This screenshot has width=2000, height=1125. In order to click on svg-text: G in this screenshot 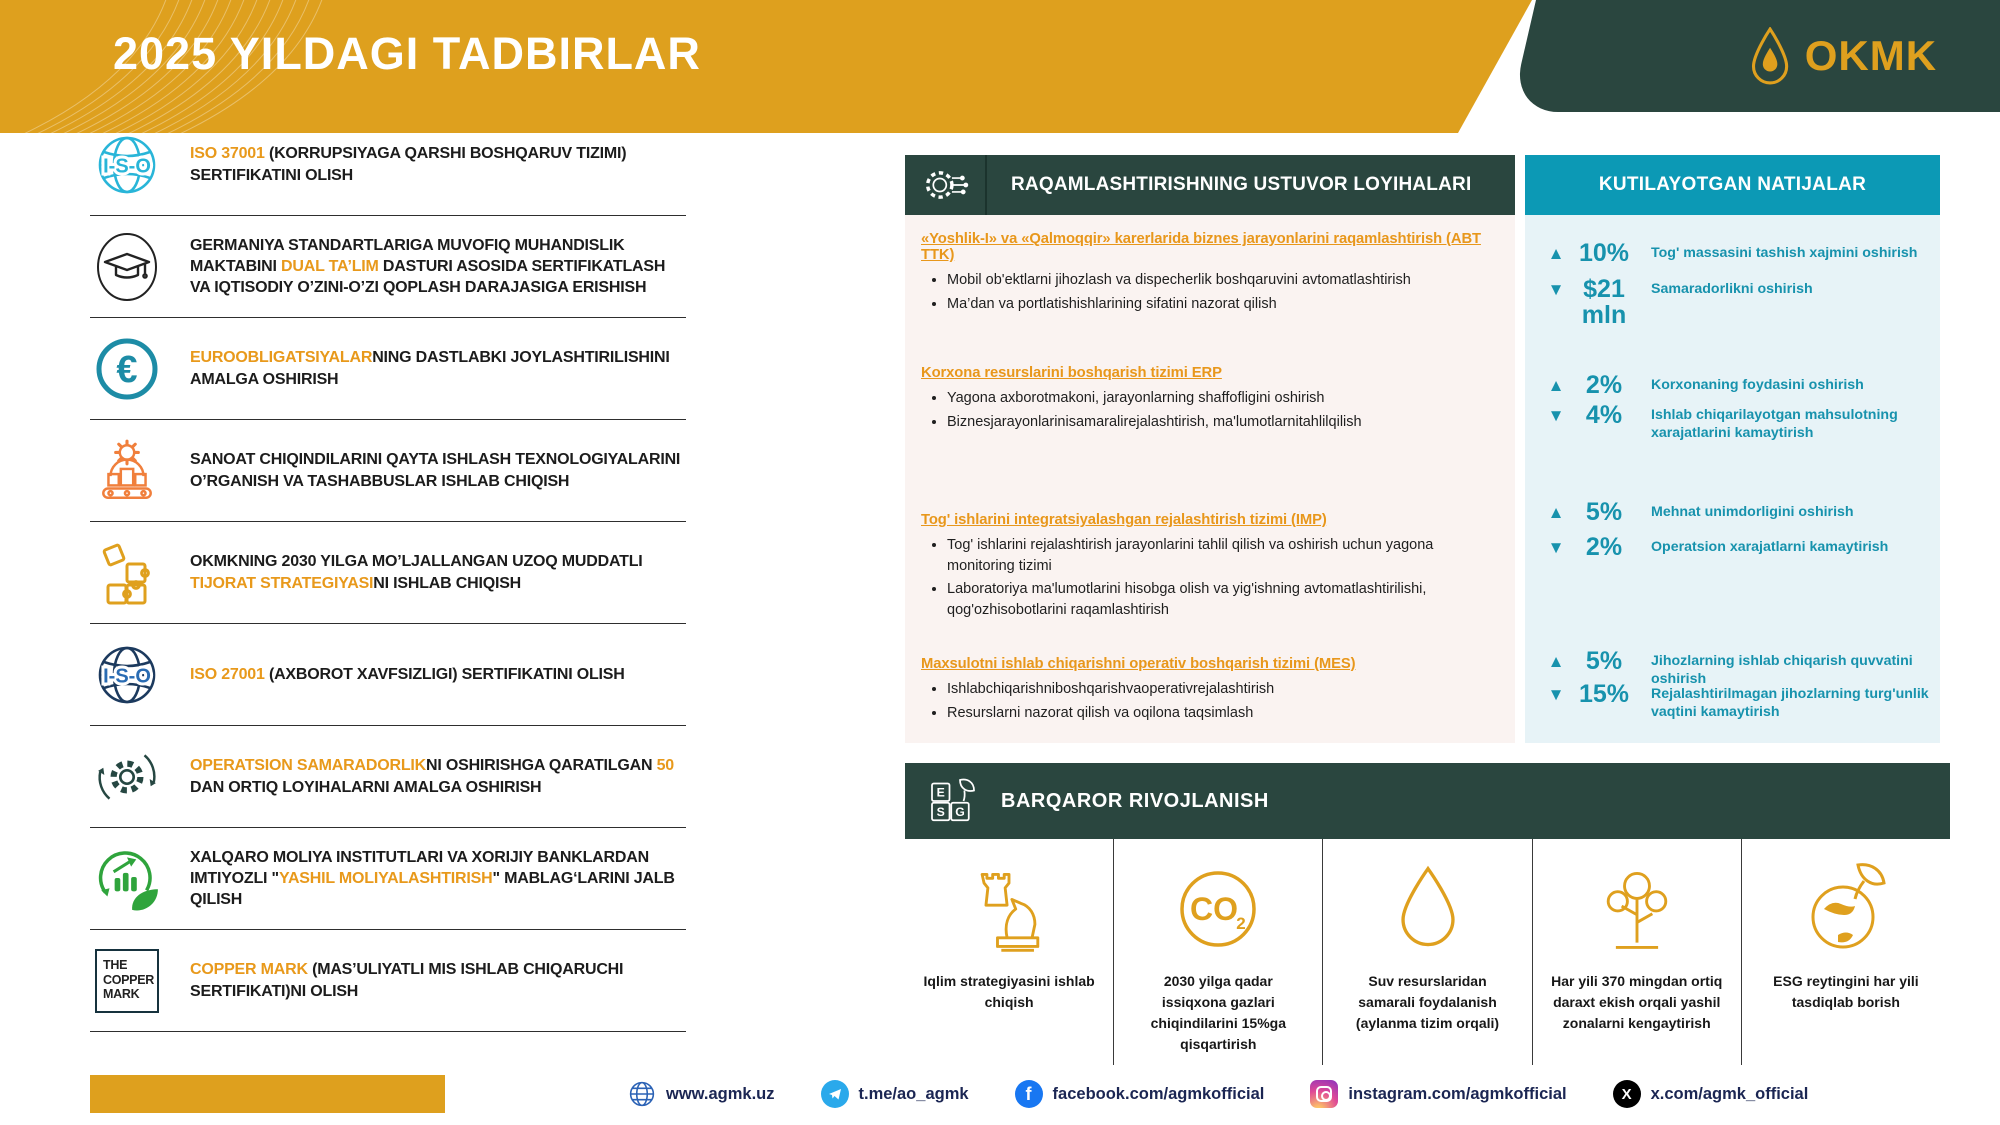, I will do `click(960, 812)`.